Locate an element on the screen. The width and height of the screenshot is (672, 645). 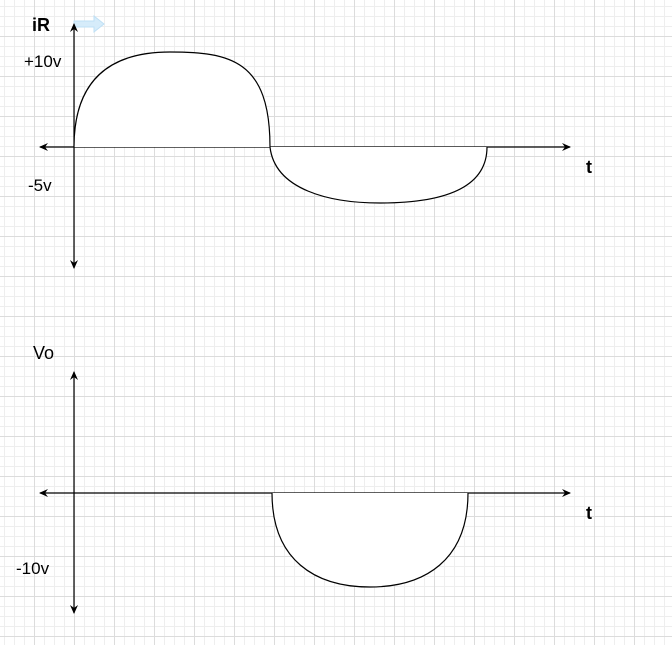
top-positive-level-label: +10v is located at coordinates (43, 61).